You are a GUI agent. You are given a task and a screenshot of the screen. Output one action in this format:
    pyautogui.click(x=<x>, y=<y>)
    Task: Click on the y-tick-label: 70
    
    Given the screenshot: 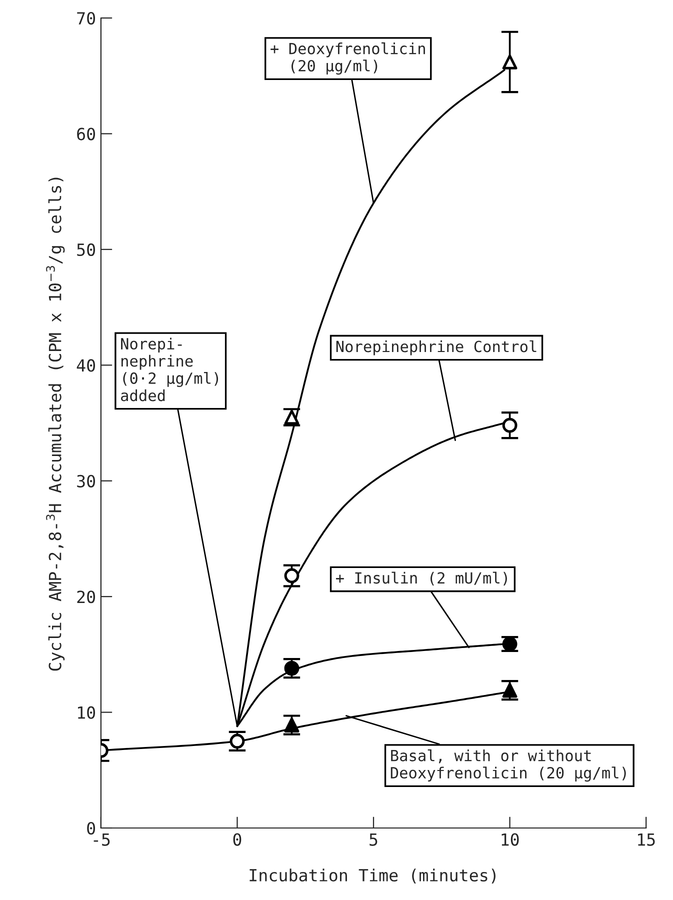 What is the action you would take?
    pyautogui.click(x=86, y=18)
    